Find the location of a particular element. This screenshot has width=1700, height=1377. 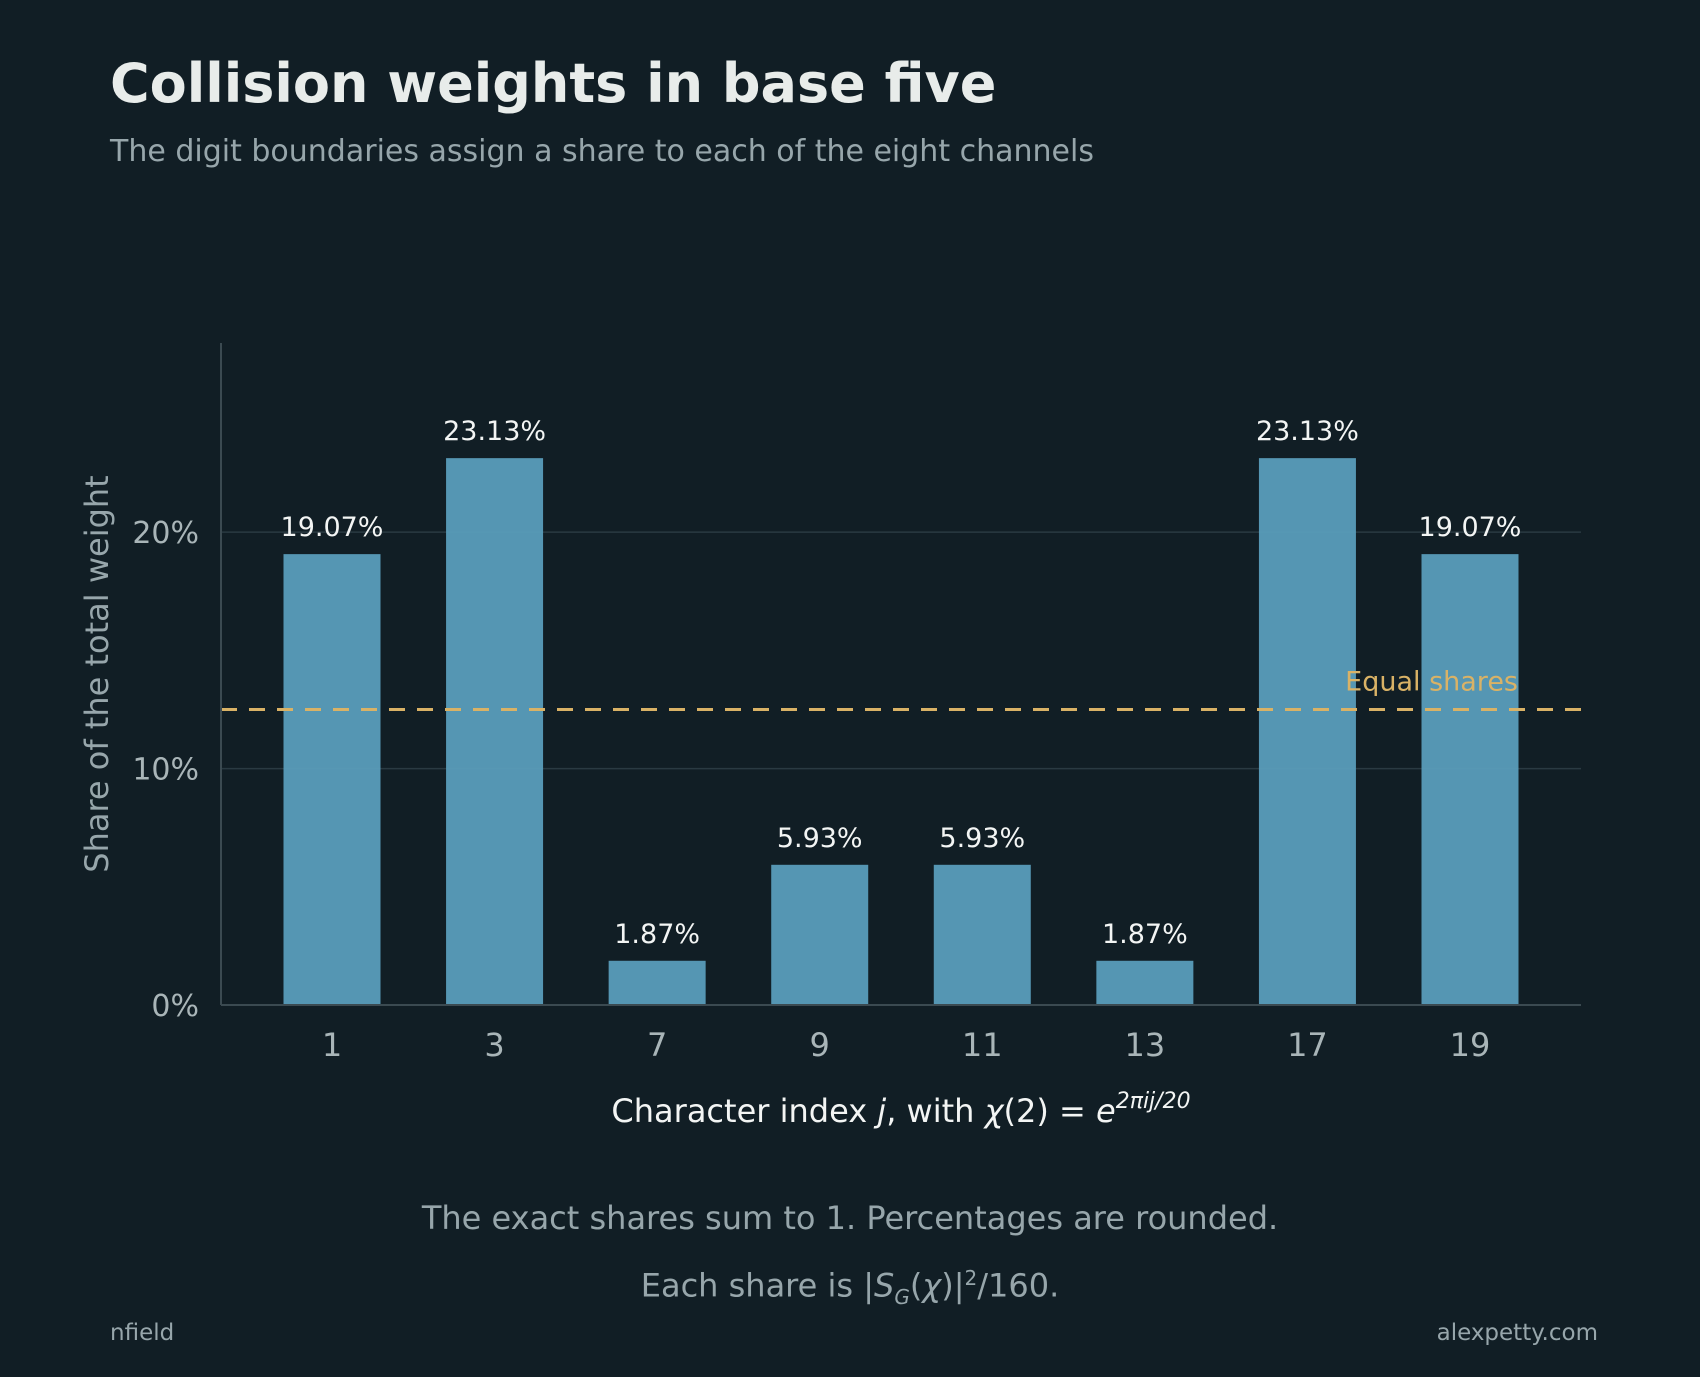

x-axis-label: Character index j, with χ(2) = e2πij/20 is located at coordinates (900, 1109).